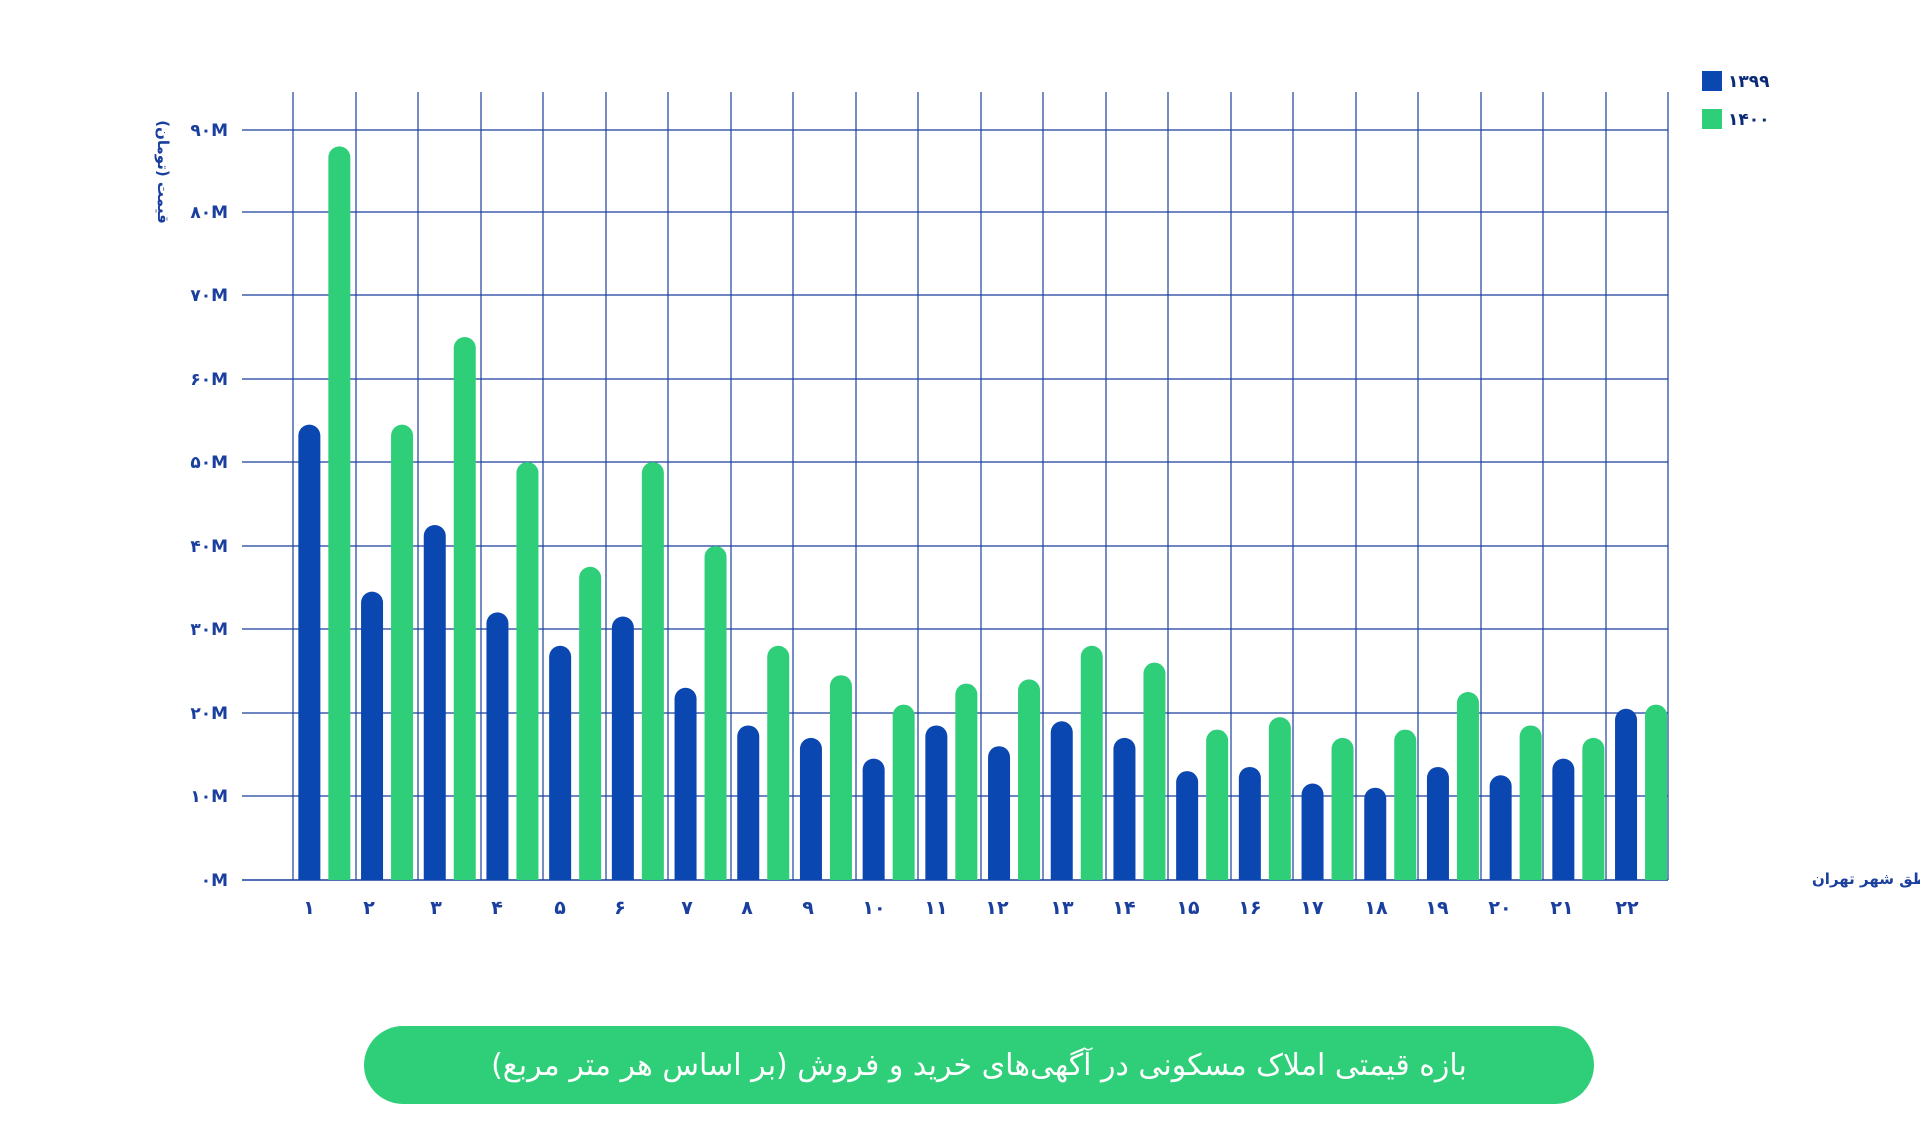 This screenshot has width=1920, height=1141. I want to click on y-tick-label: ۳۰M, so click(209, 630).